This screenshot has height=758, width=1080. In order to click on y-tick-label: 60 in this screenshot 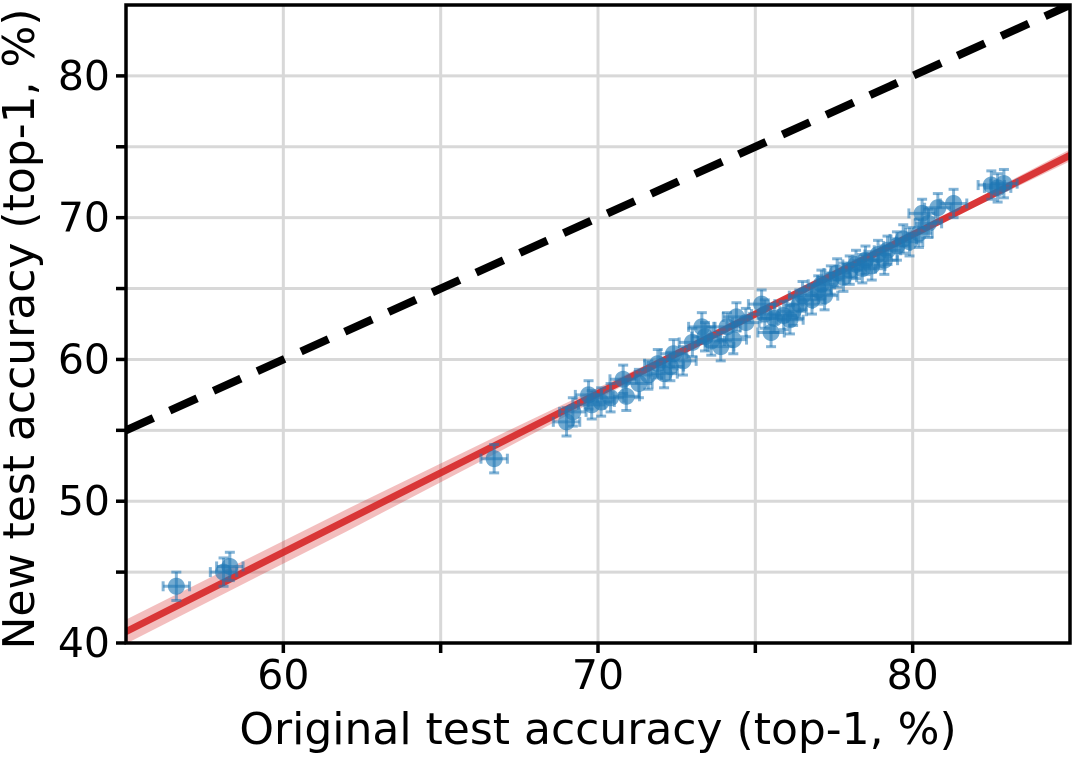, I will do `click(84, 359)`.